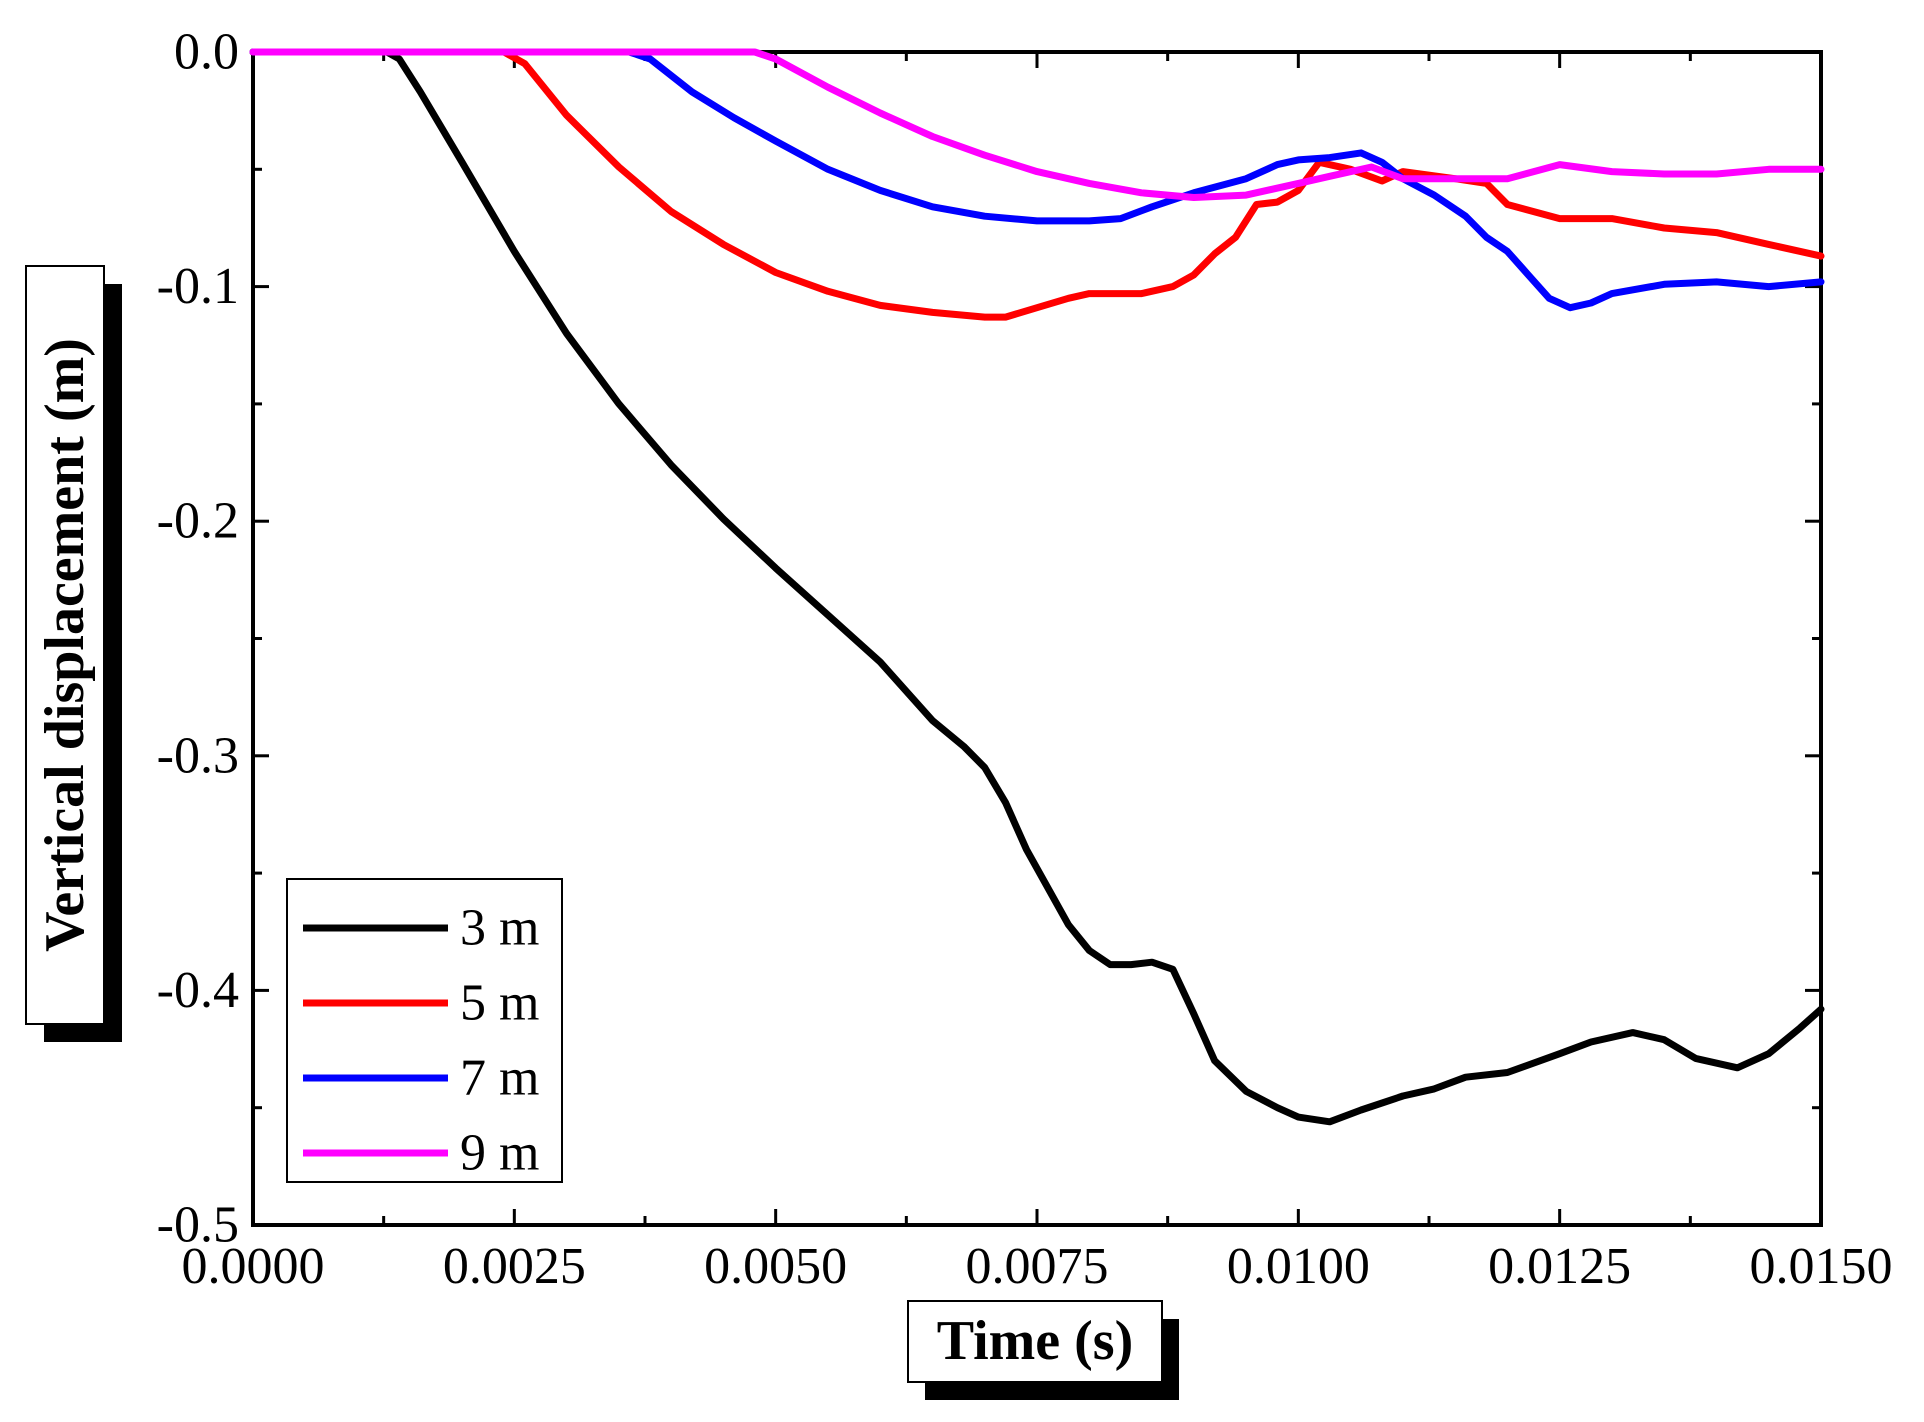  I want to click on x-axis-title: Time (s), so click(1035, 1341).